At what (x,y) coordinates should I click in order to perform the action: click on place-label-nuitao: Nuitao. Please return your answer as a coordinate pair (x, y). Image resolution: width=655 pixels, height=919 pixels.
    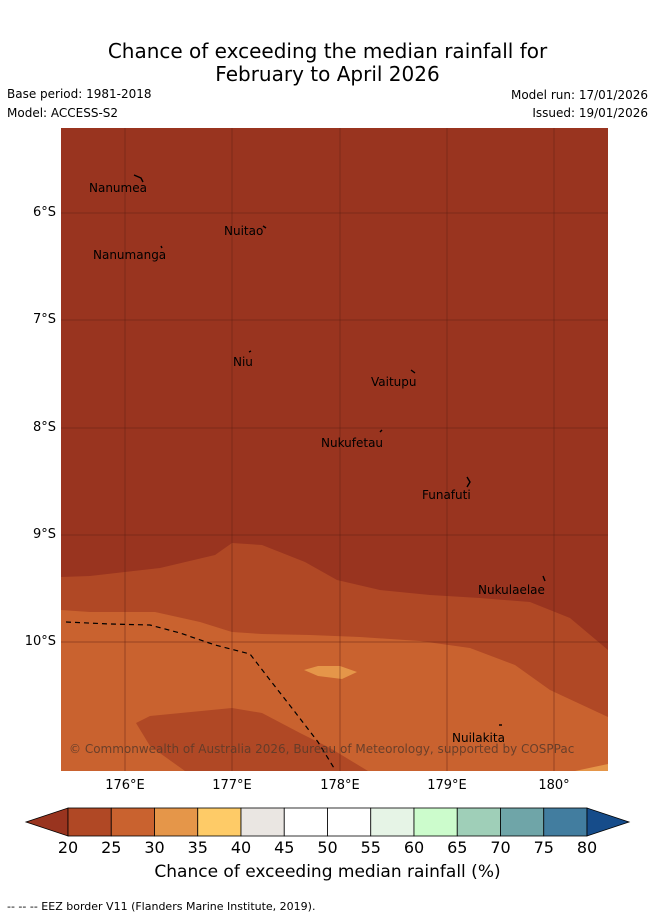
    Looking at the image, I should click on (244, 231).